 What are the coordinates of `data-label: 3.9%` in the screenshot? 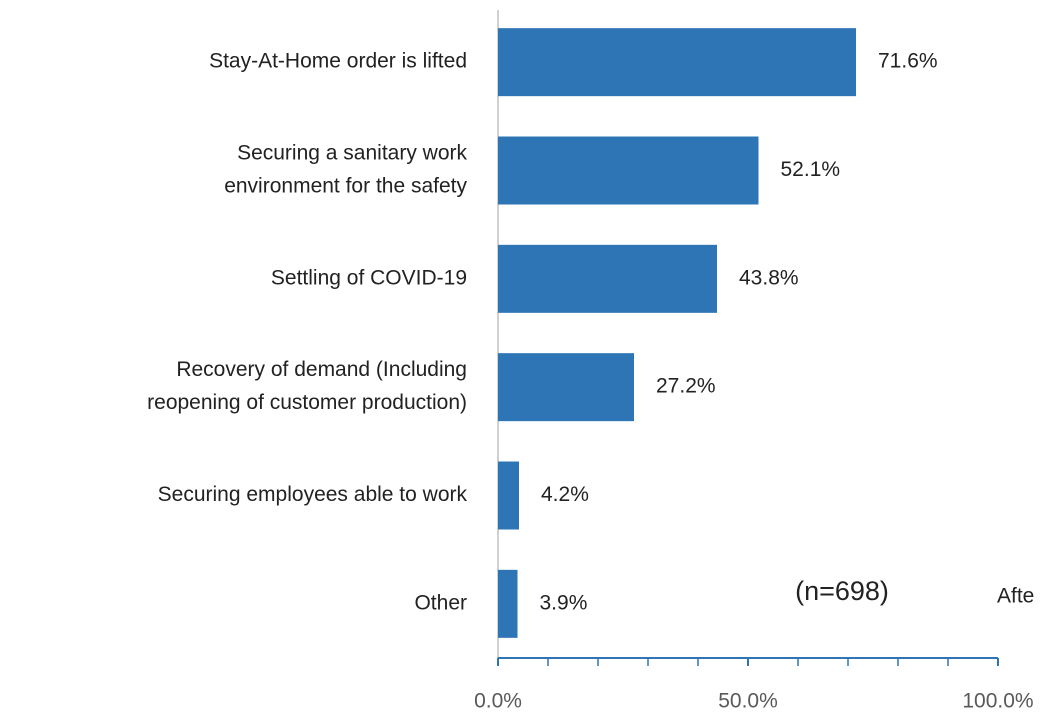 It's located at (564, 602).